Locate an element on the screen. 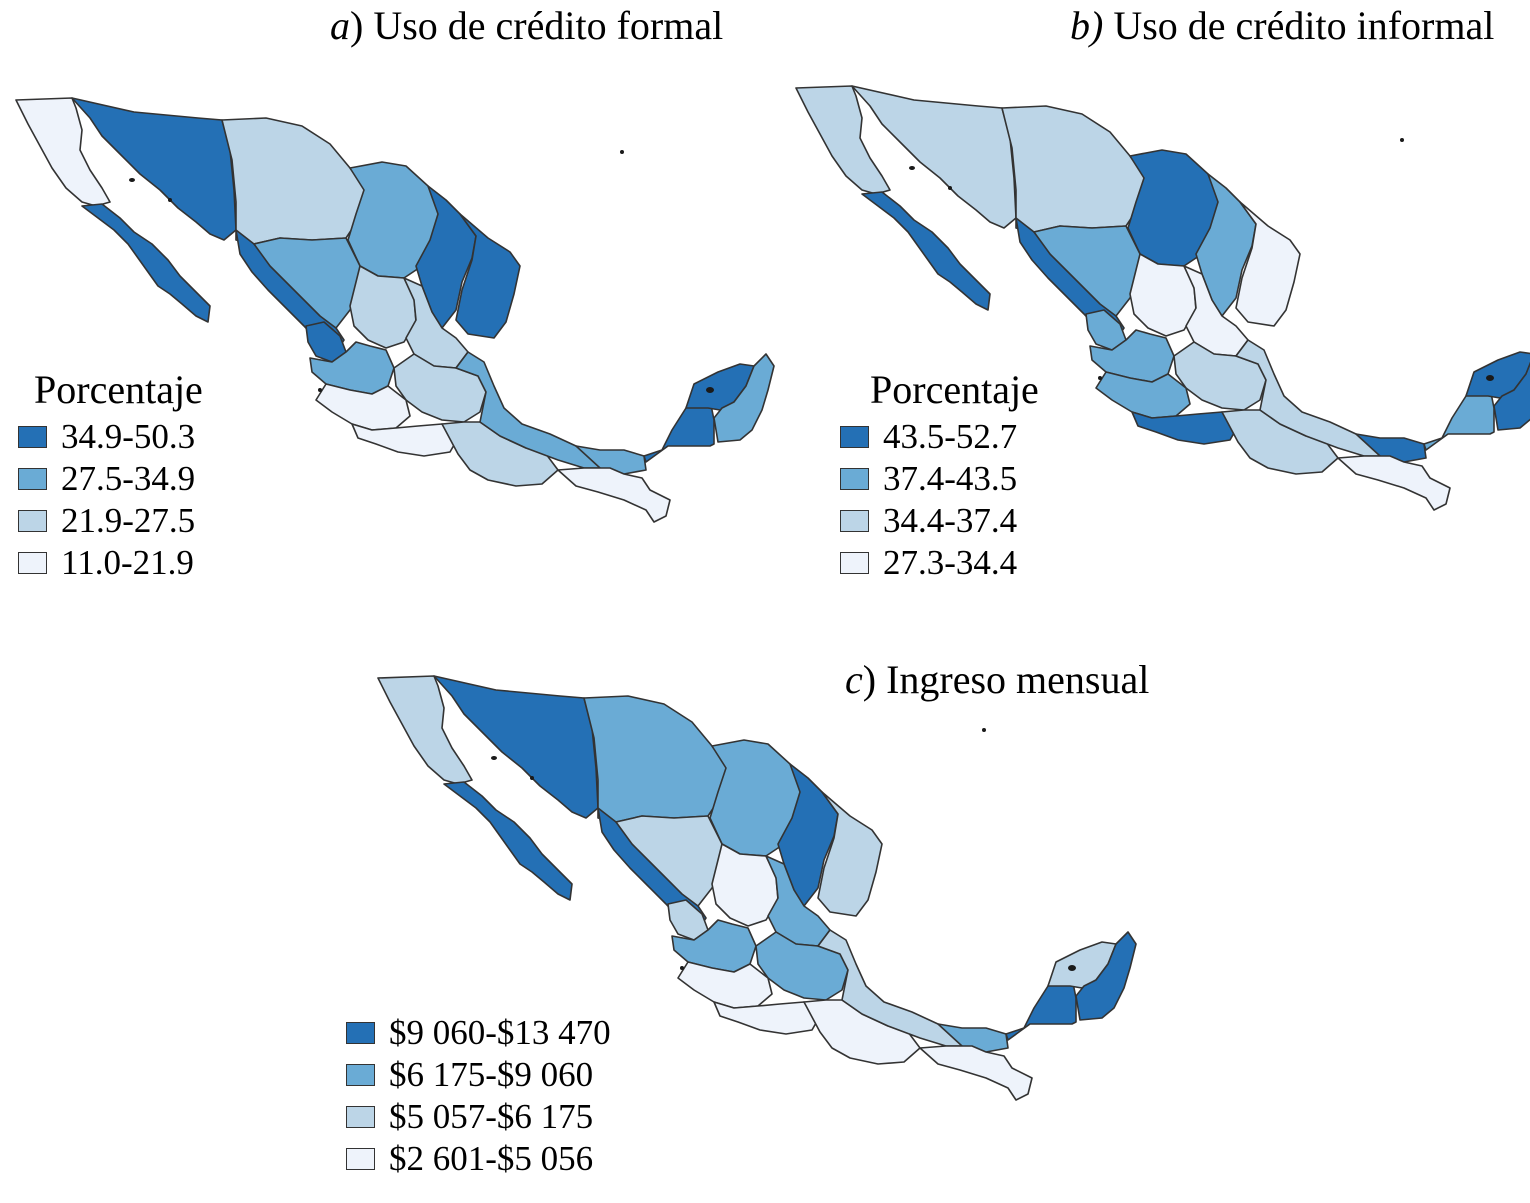 The width and height of the screenshot is (1530, 1203). legend-label: 37.4-43.5 is located at coordinates (950, 478).